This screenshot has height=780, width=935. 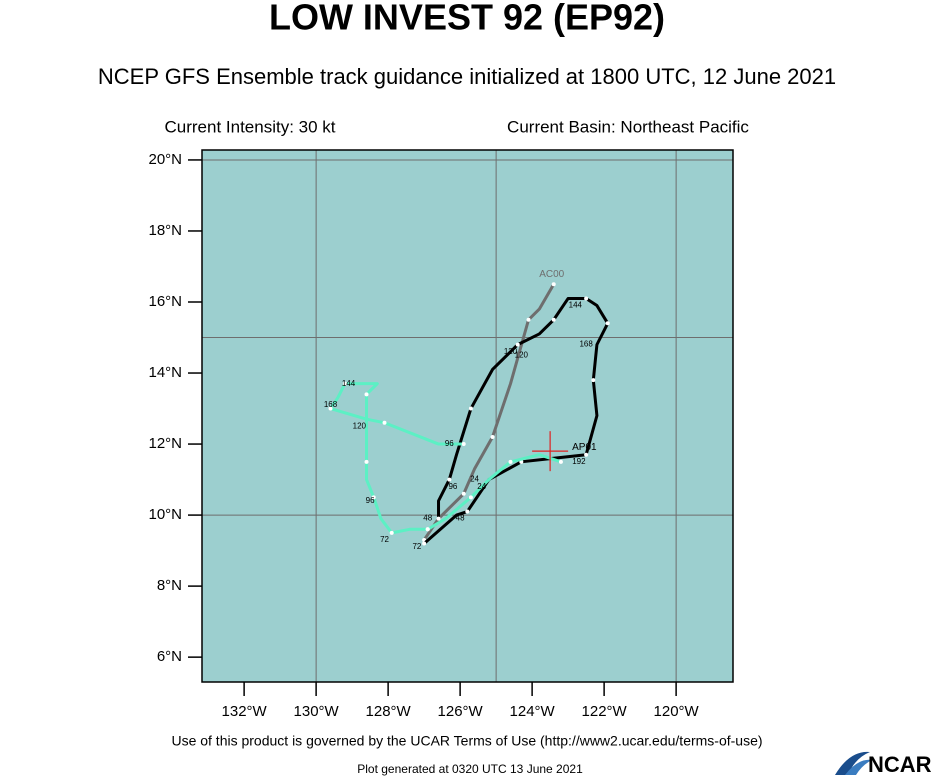 What do you see at coordinates (317, 711) in the screenshot?
I see `x-tick-label: 130°W` at bounding box center [317, 711].